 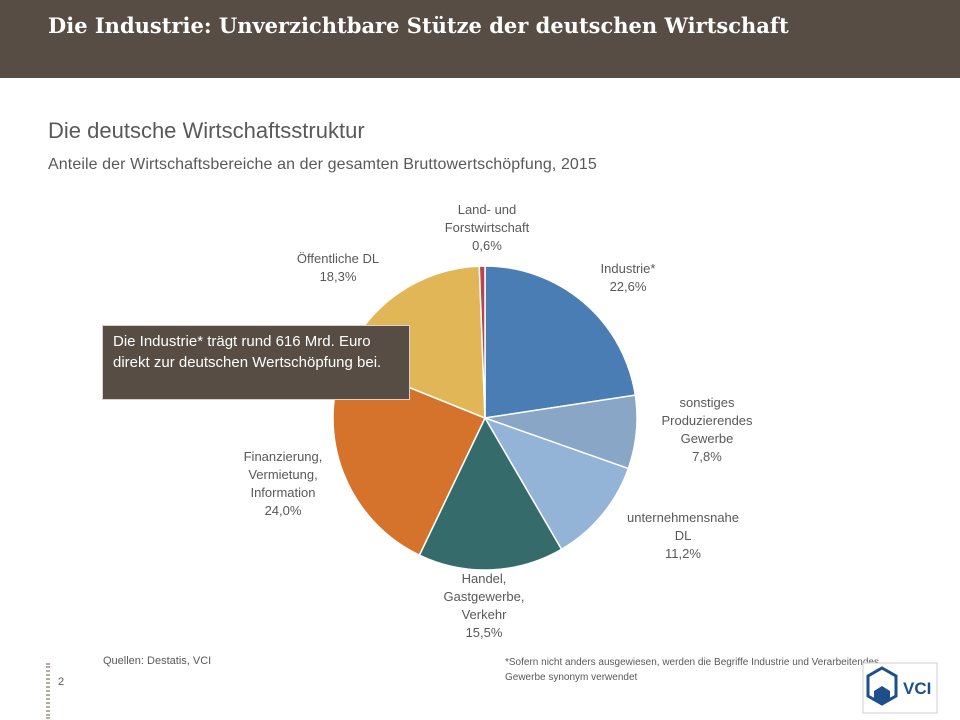 I want to click on page-number: 2, so click(x=61, y=682).